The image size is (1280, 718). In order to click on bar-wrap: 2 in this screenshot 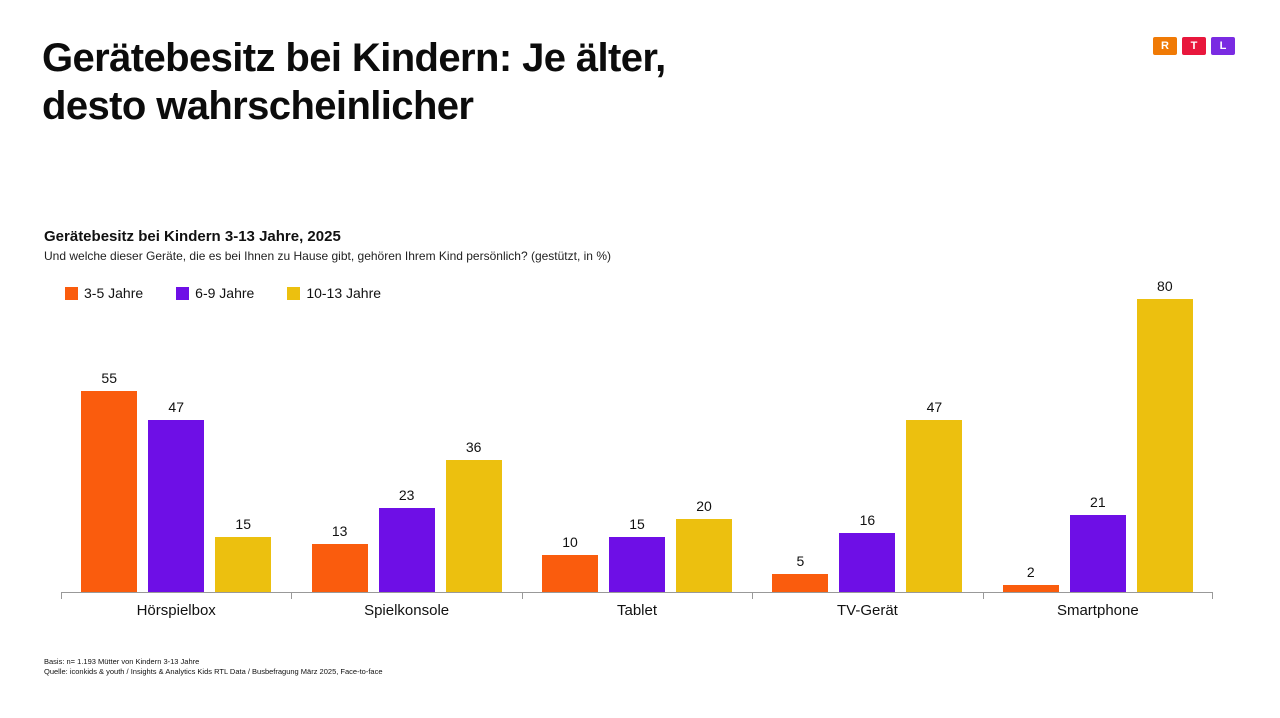, I will do `click(1030, 578)`.